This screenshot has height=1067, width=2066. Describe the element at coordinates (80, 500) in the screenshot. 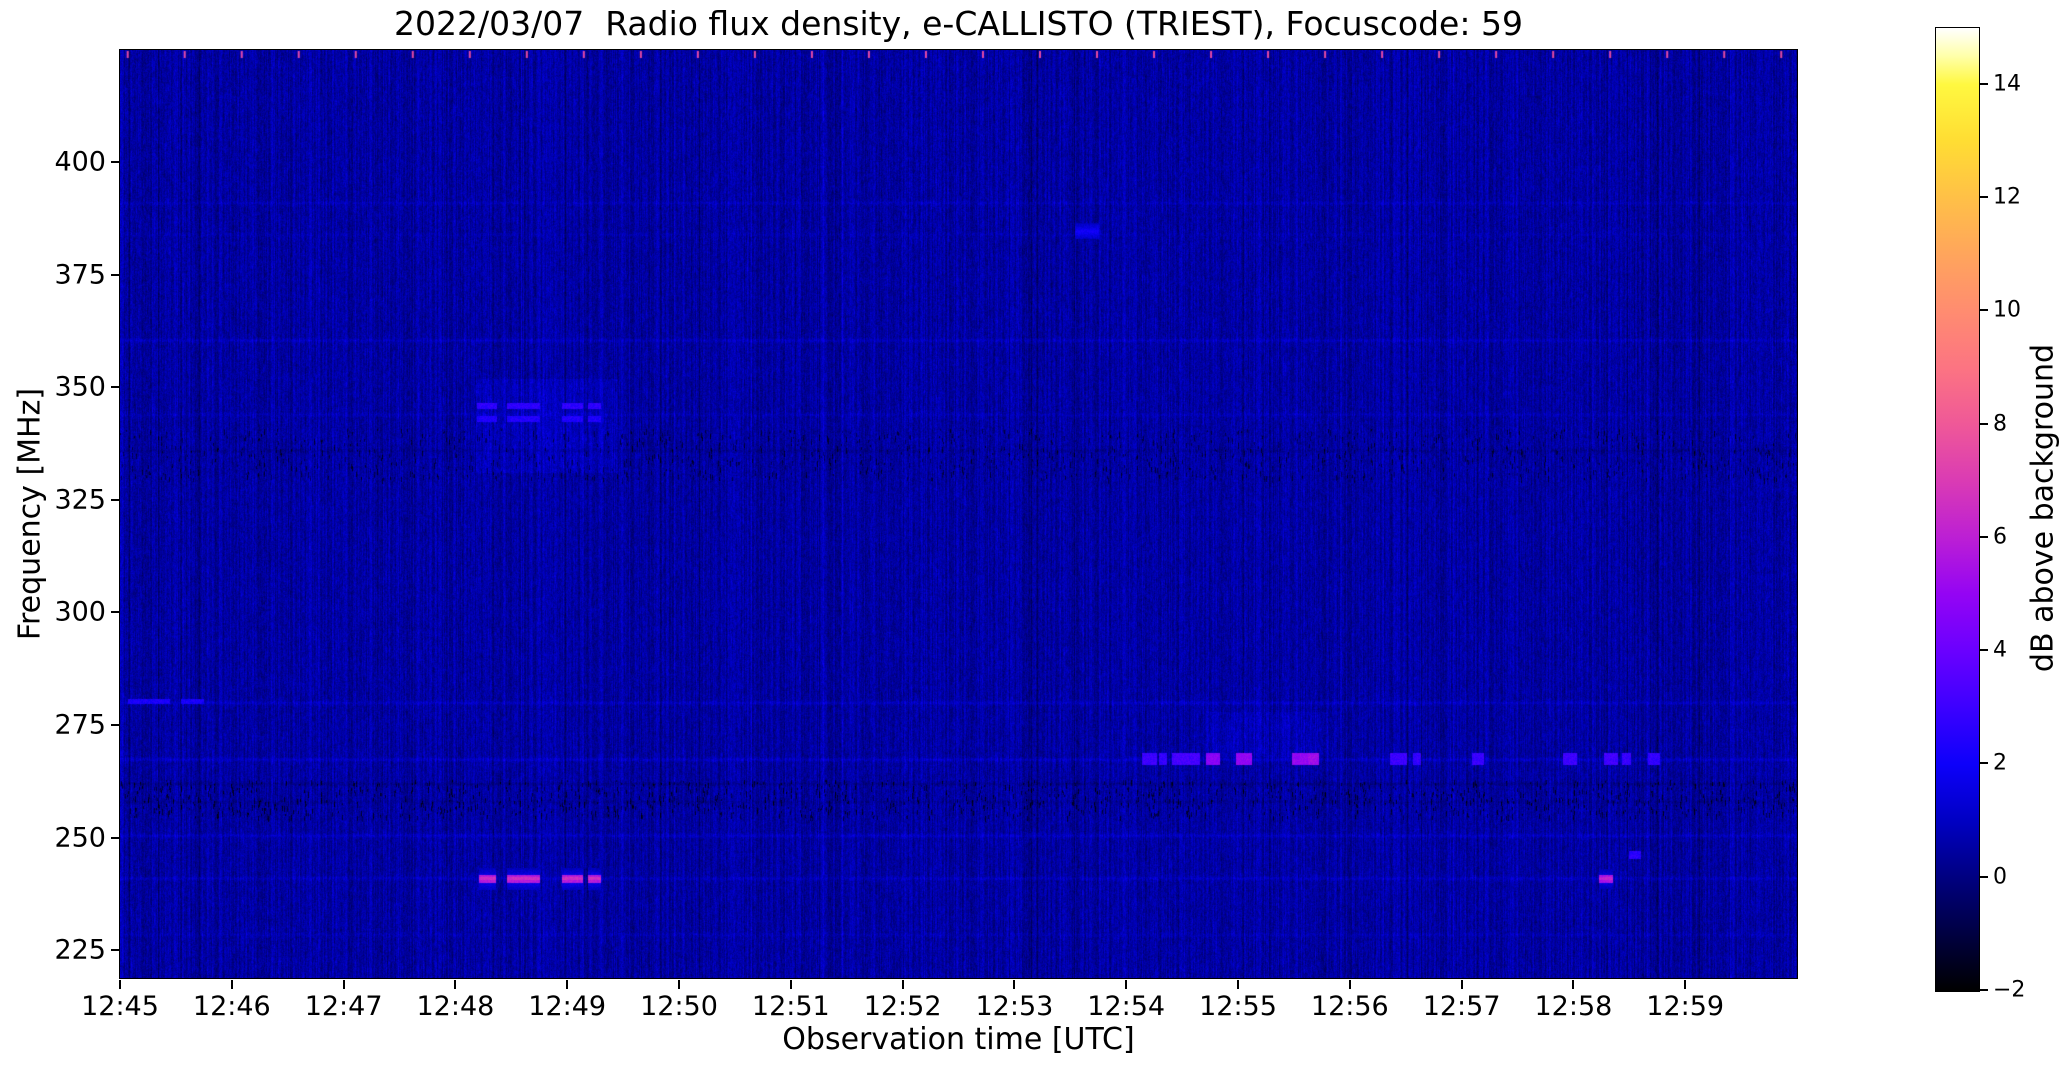

I see `y-tick-label: 325` at that location.